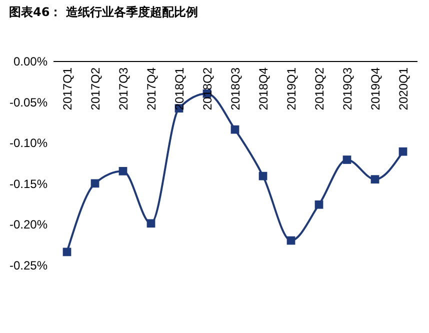 The width and height of the screenshot is (429, 333). What do you see at coordinates (28, 143) in the screenshot?
I see `y-tick-label: -0.10%` at bounding box center [28, 143].